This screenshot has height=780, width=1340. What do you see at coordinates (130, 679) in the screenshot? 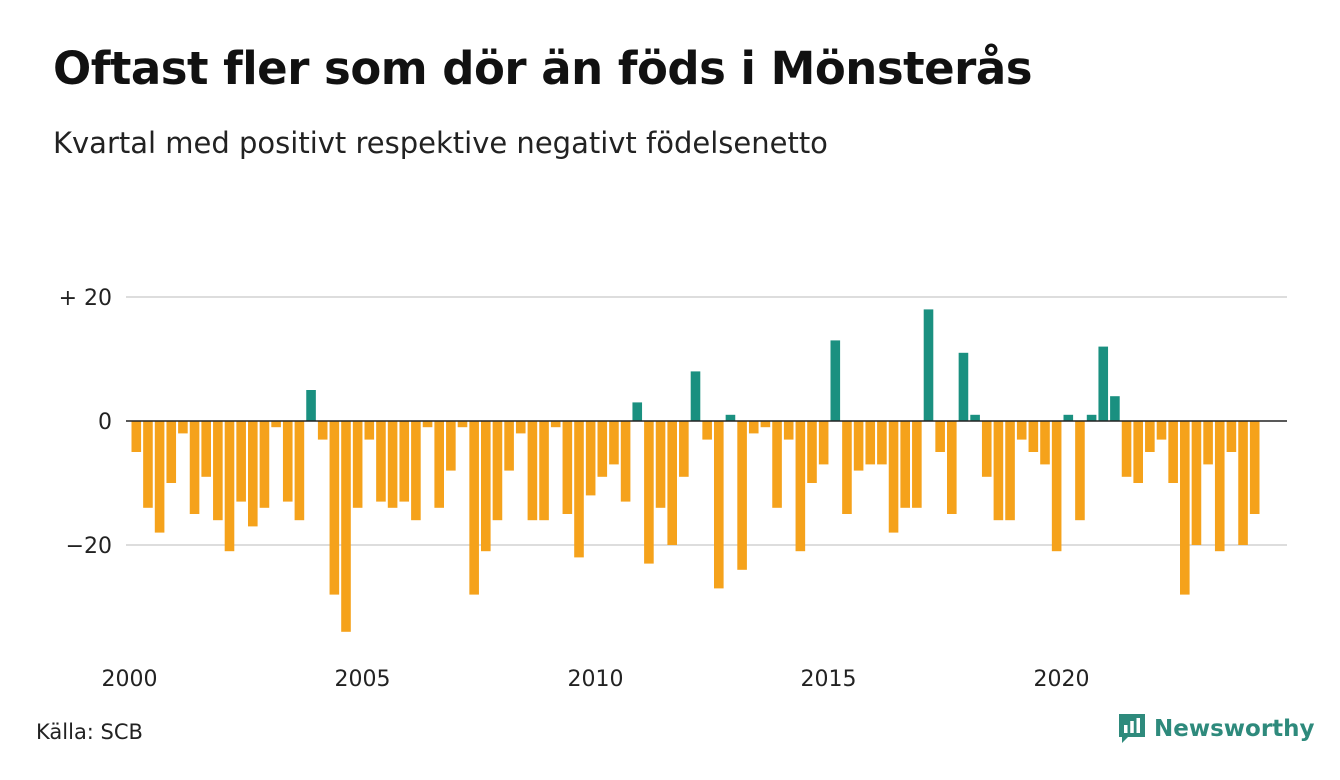
I see `x-tick-label: 2000` at bounding box center [130, 679].